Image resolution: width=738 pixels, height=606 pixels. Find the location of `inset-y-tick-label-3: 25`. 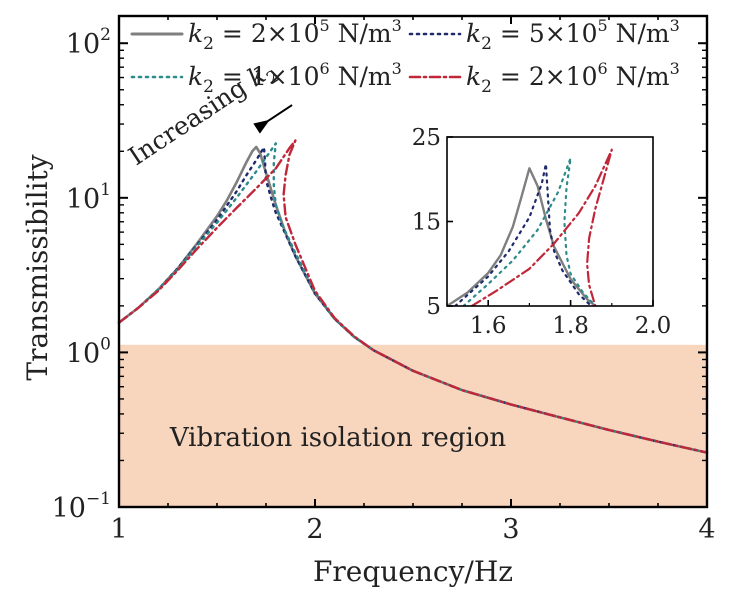

inset-y-tick-label-3: 25 is located at coordinates (426, 138).